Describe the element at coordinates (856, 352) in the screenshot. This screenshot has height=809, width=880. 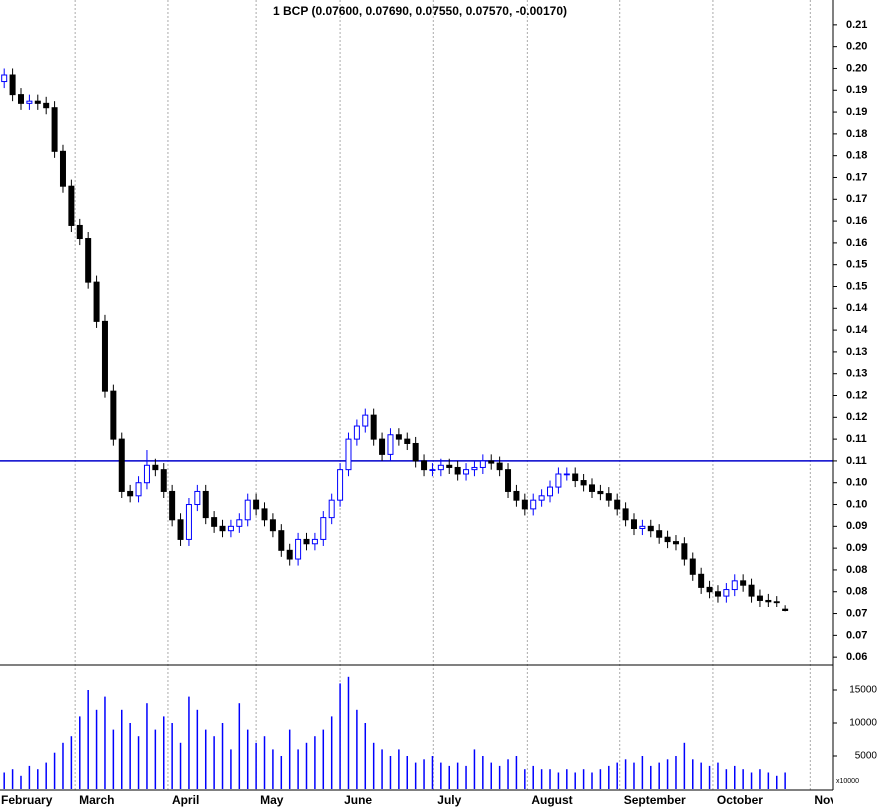
I see `y-tick-label: 0.13` at that location.